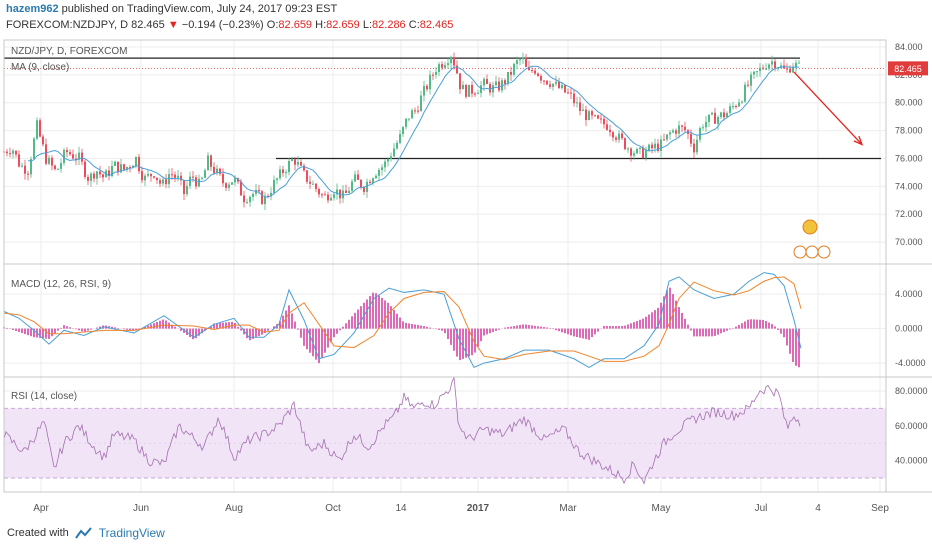 This screenshot has width=932, height=550. I want to click on macd-tick-label: -4.0000, so click(910, 363).